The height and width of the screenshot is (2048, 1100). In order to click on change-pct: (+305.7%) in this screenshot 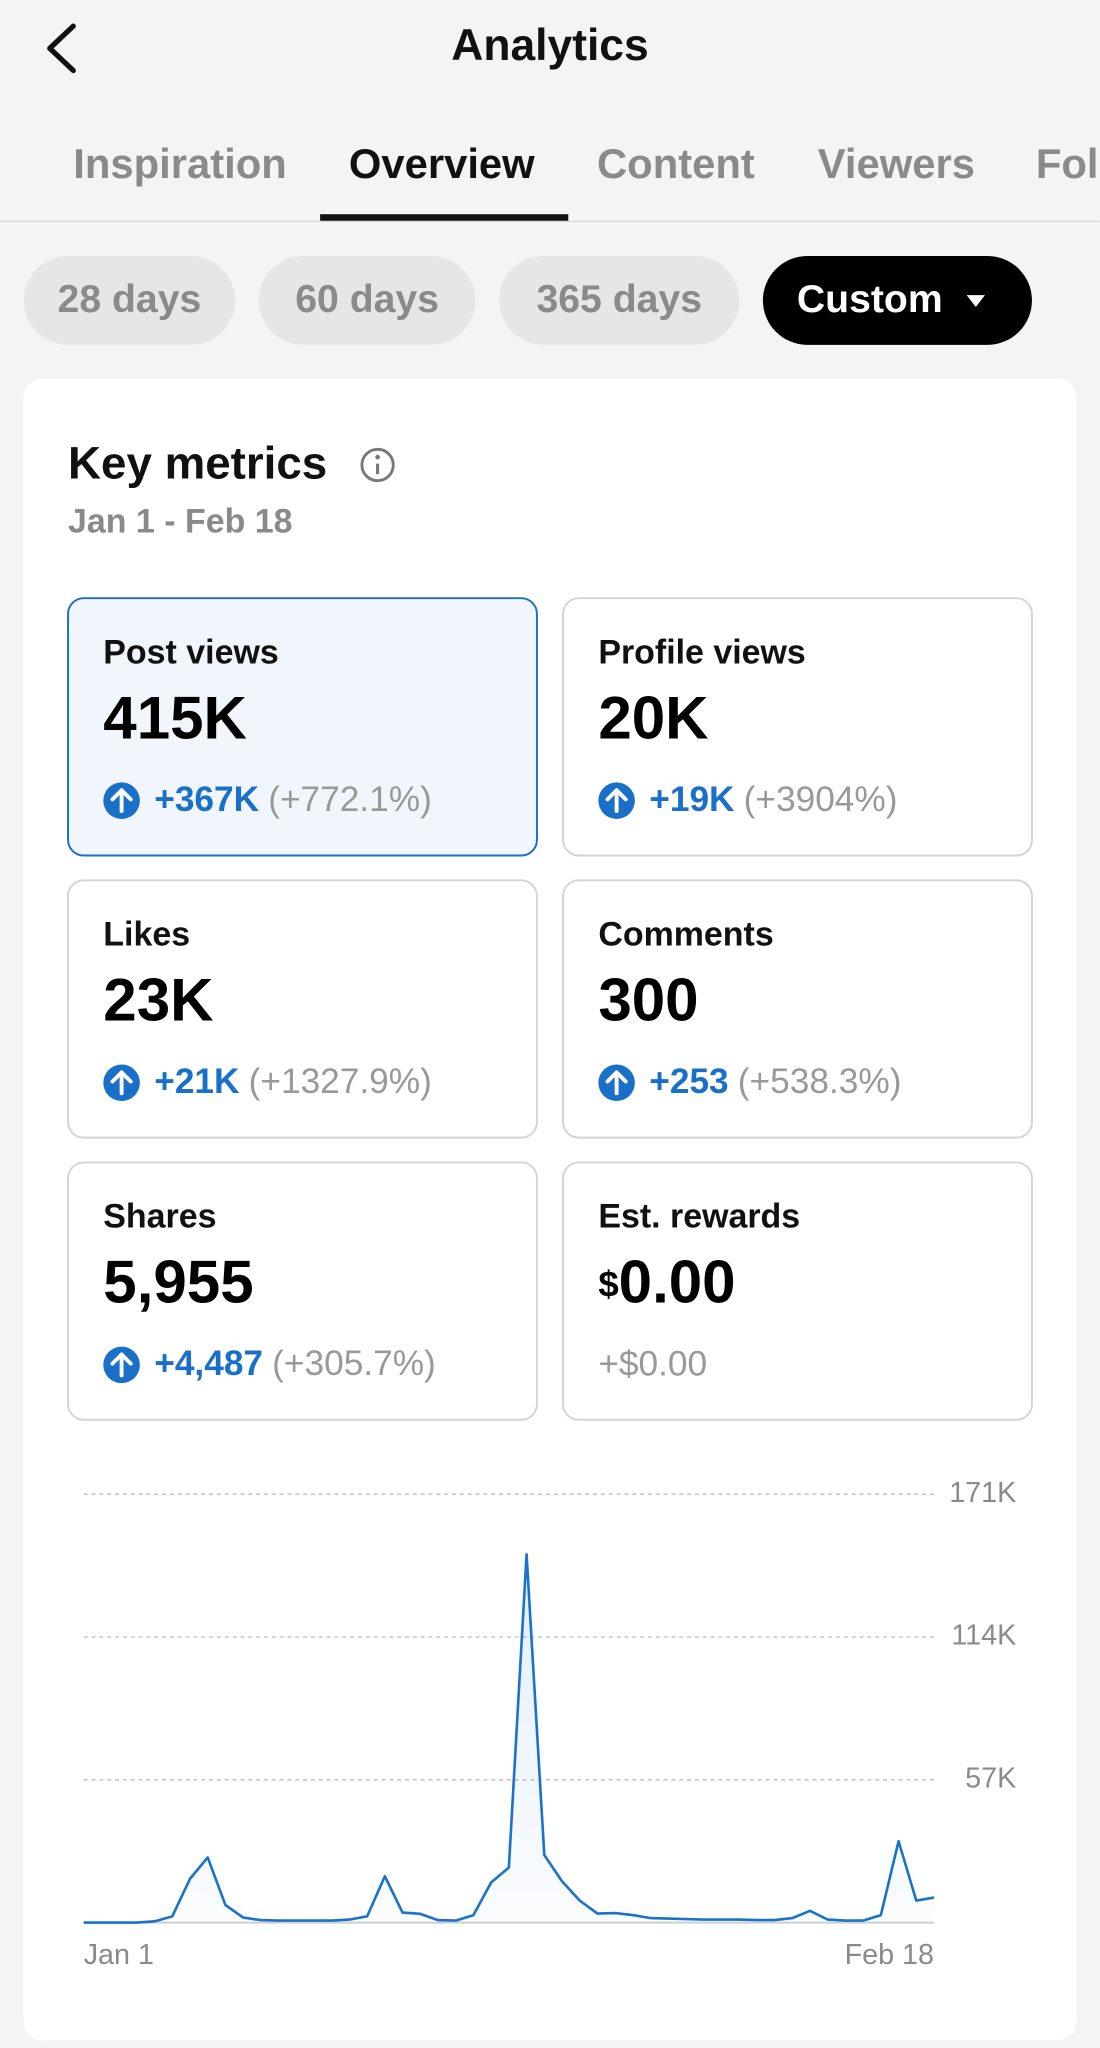, I will do `click(354, 1364)`.